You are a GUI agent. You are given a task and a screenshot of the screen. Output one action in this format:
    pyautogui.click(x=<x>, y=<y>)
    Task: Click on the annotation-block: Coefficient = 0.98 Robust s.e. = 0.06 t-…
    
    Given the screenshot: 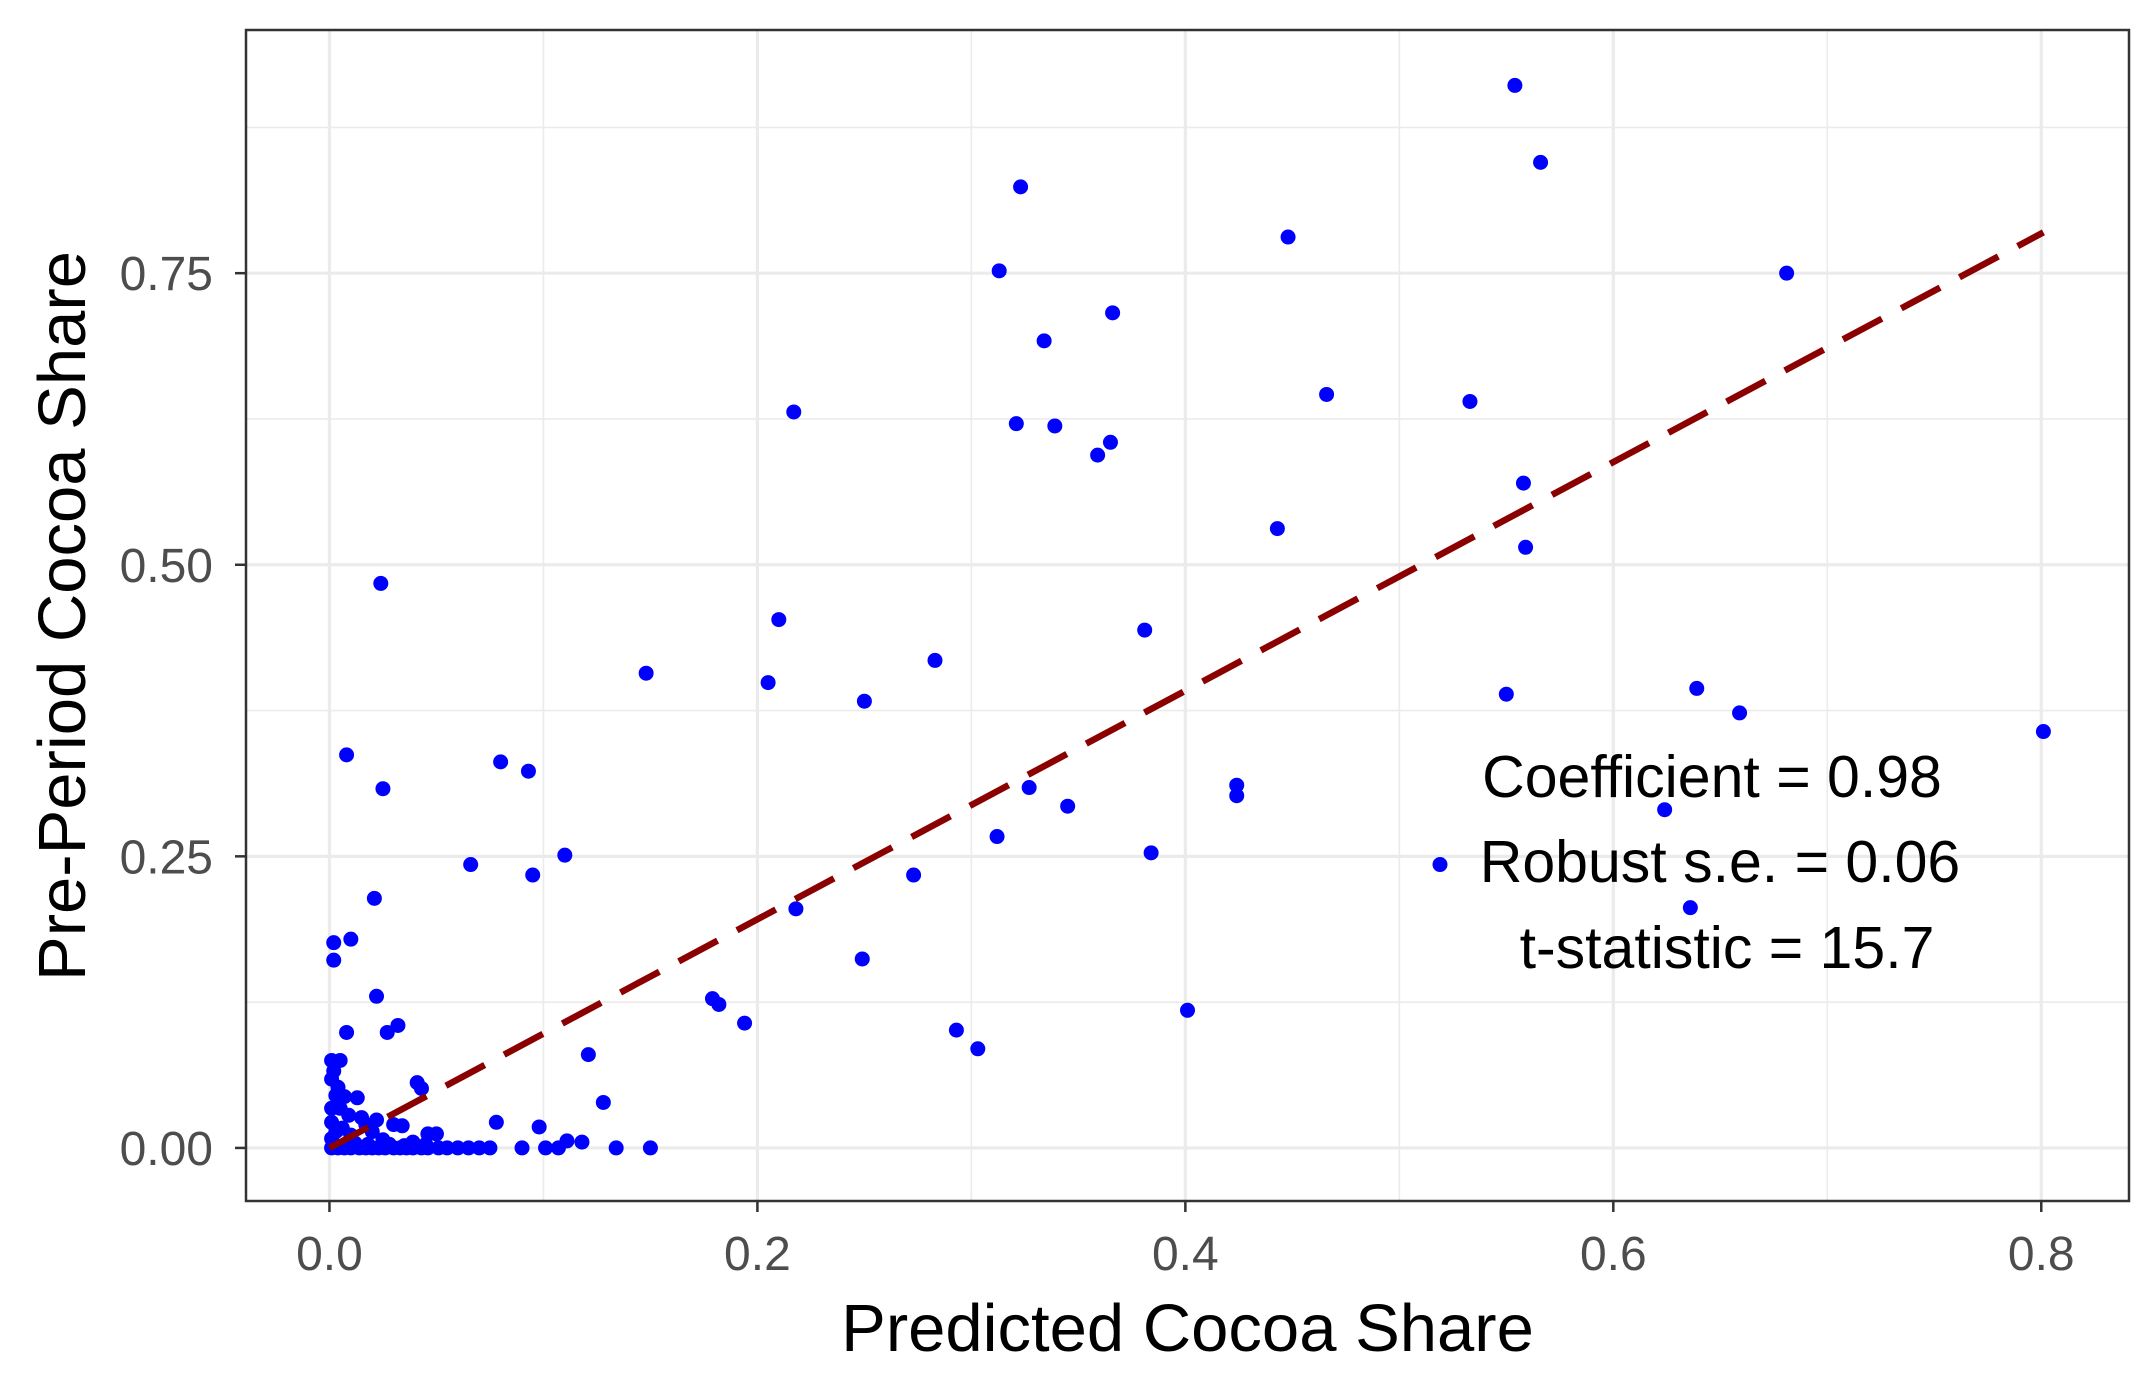 What is the action you would take?
    pyautogui.click(x=1720, y=862)
    